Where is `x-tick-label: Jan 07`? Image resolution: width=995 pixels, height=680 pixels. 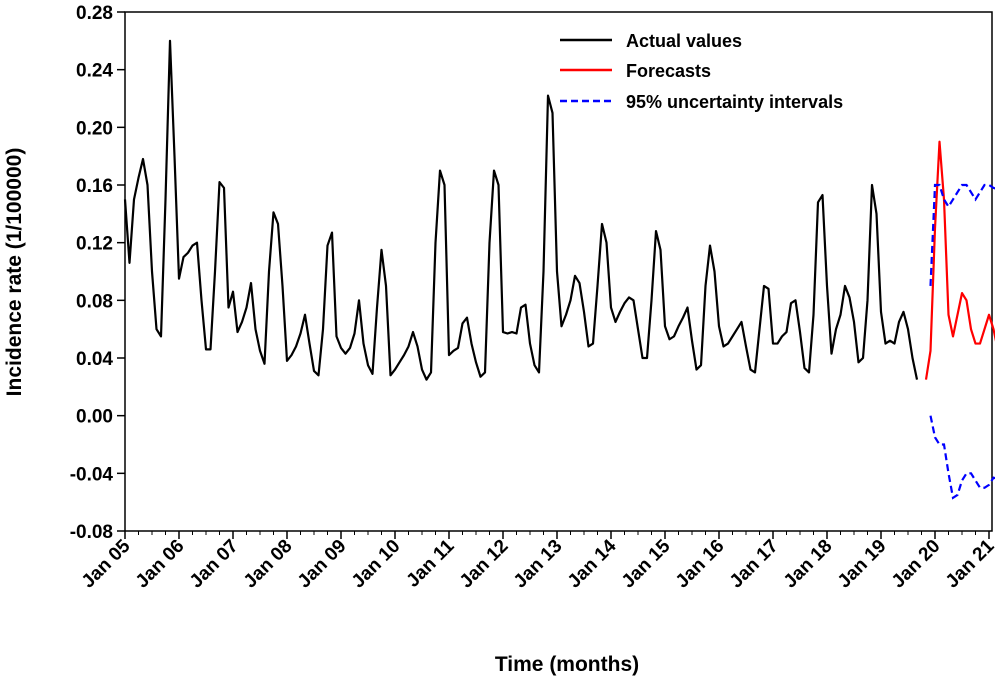
x-tick-label: Jan 07 is located at coordinates (214, 564).